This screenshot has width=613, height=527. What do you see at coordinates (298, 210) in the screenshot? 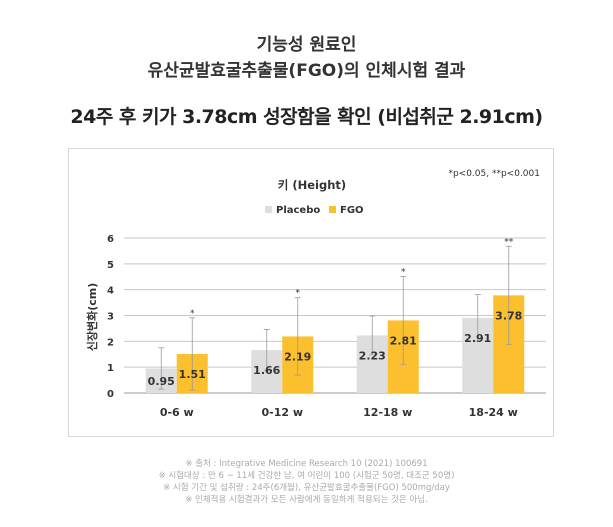
I see `legend-label-placebo: Placebo` at bounding box center [298, 210].